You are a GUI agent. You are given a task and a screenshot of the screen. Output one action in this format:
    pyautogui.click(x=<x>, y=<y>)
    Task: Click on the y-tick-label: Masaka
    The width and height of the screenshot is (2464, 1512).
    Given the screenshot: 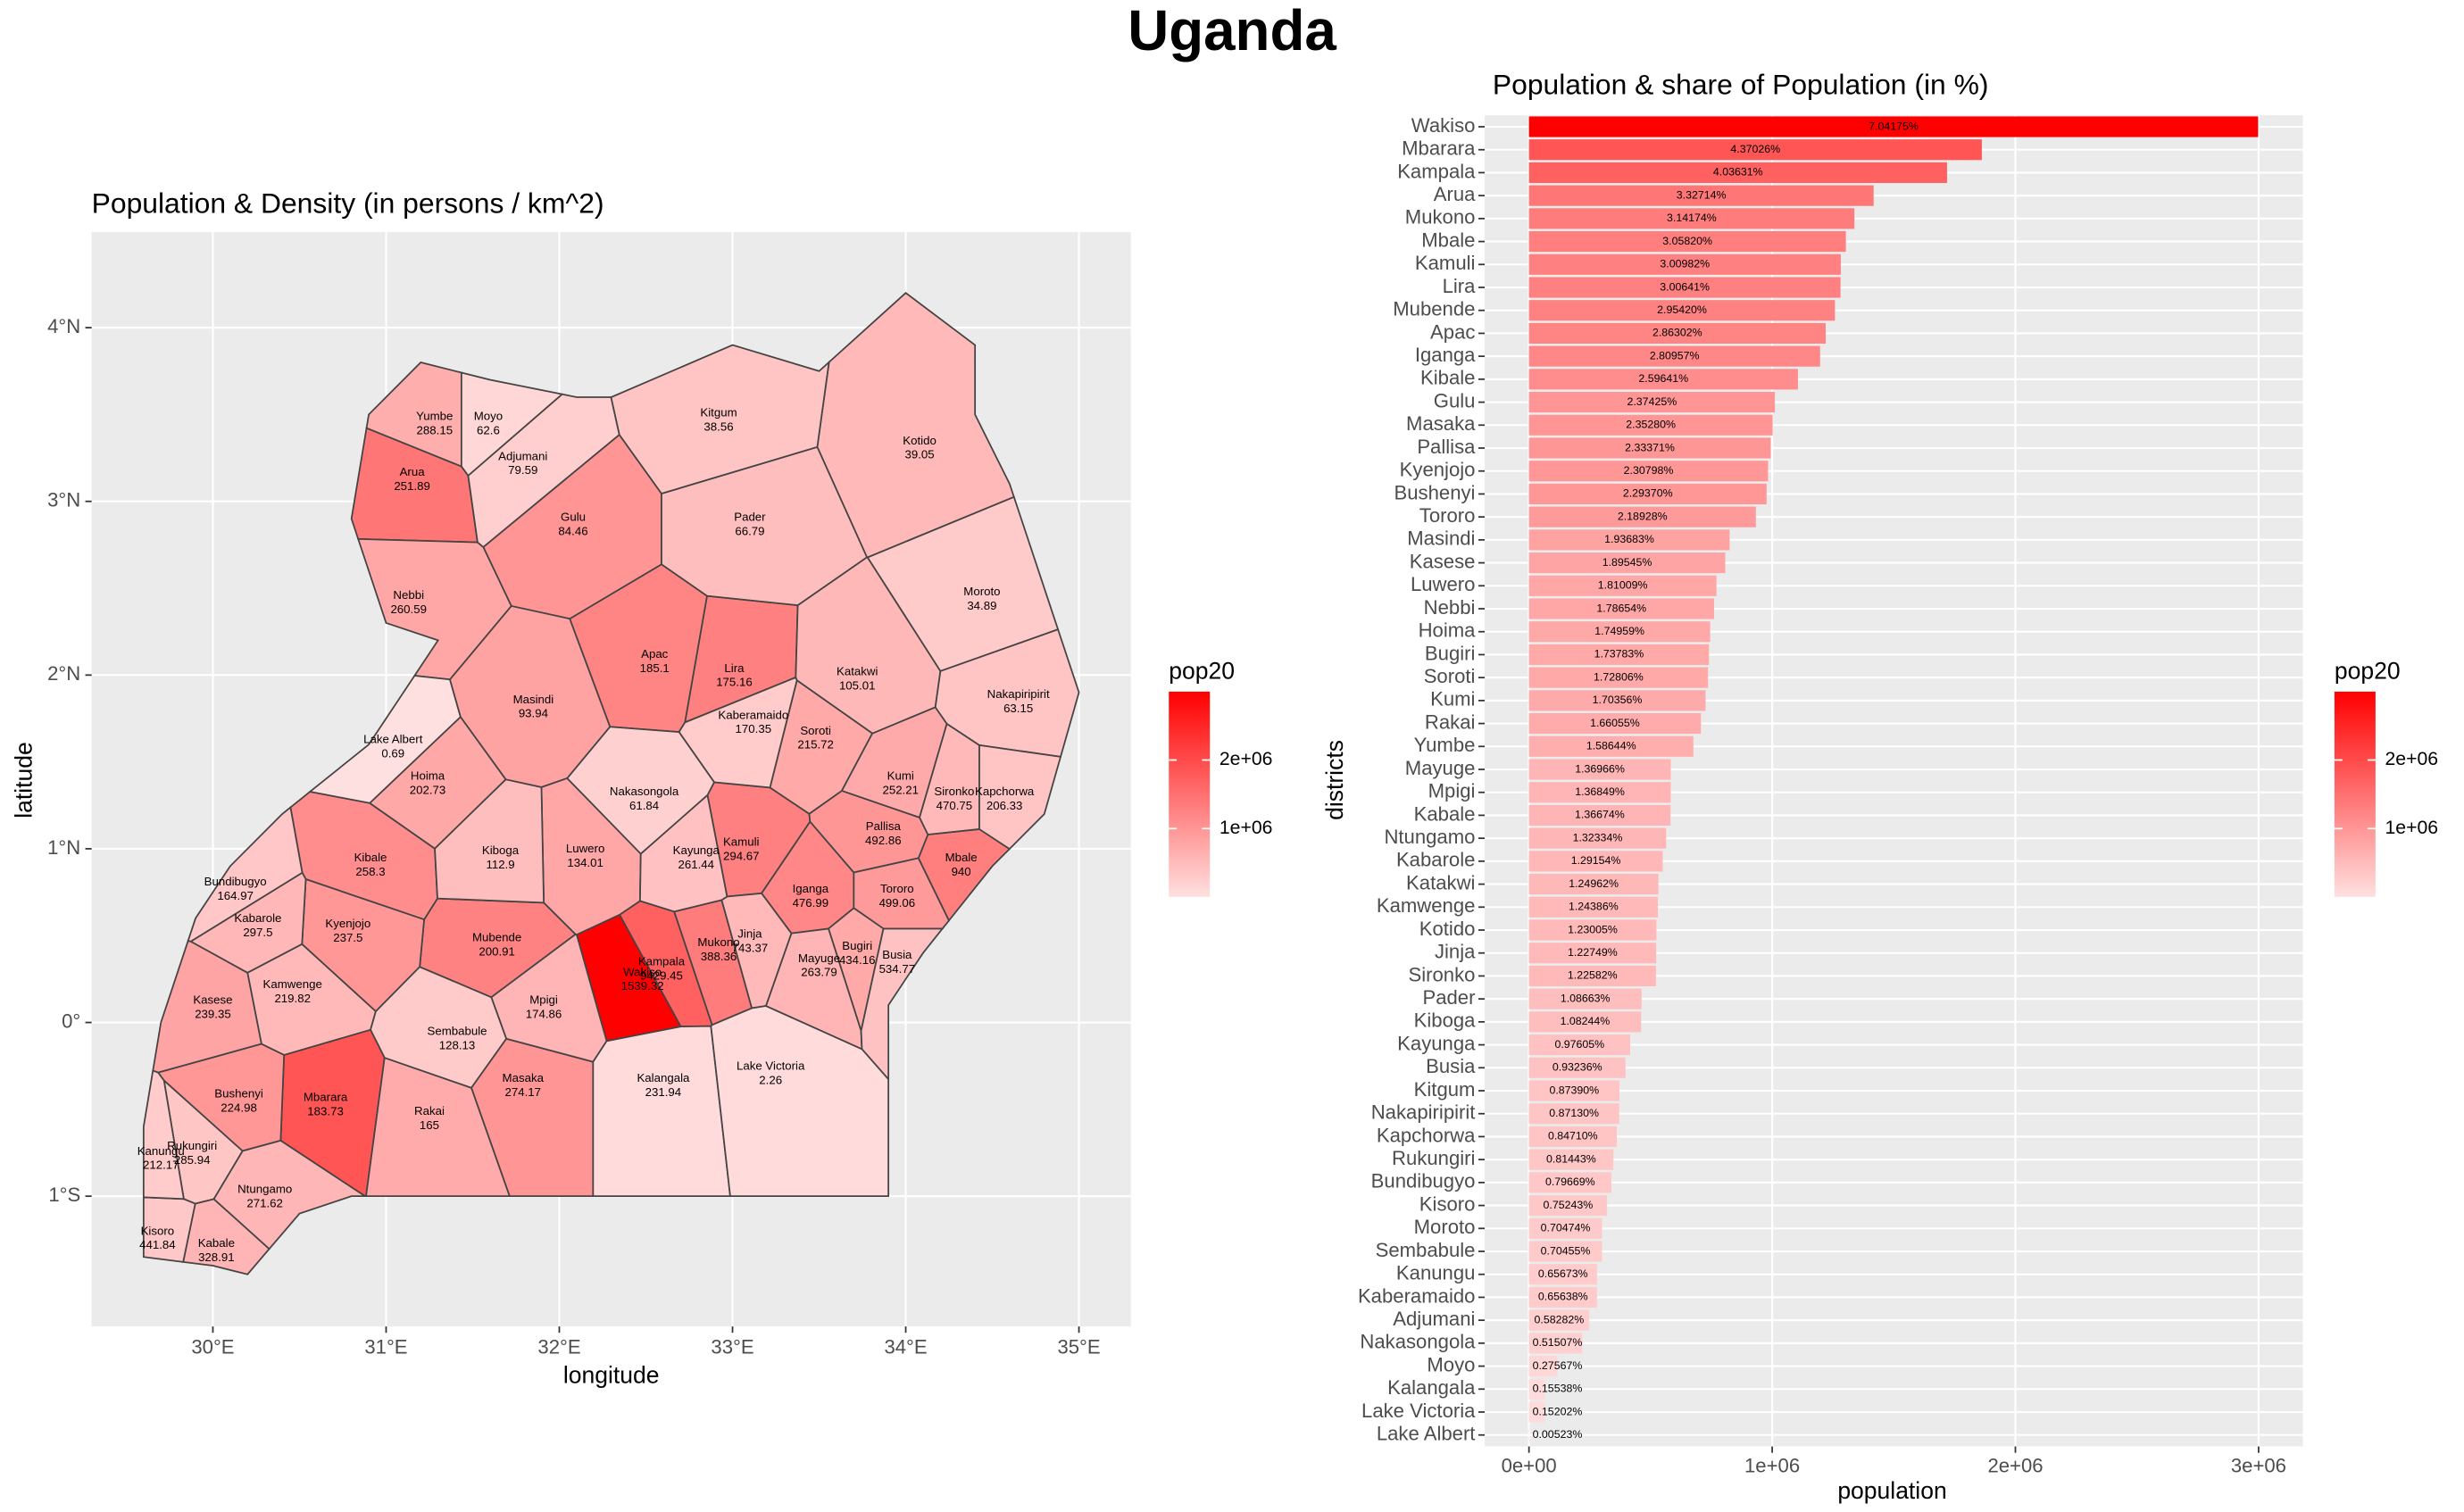 What is the action you would take?
    pyautogui.click(x=1441, y=424)
    